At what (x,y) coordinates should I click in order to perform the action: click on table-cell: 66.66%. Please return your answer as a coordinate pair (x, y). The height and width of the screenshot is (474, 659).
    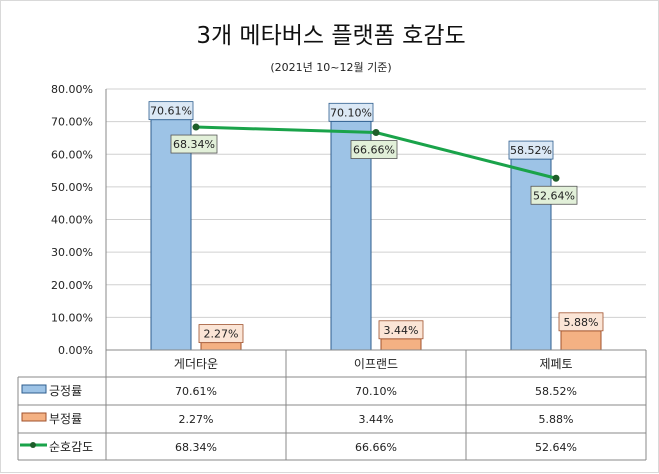
    Looking at the image, I should click on (376, 447).